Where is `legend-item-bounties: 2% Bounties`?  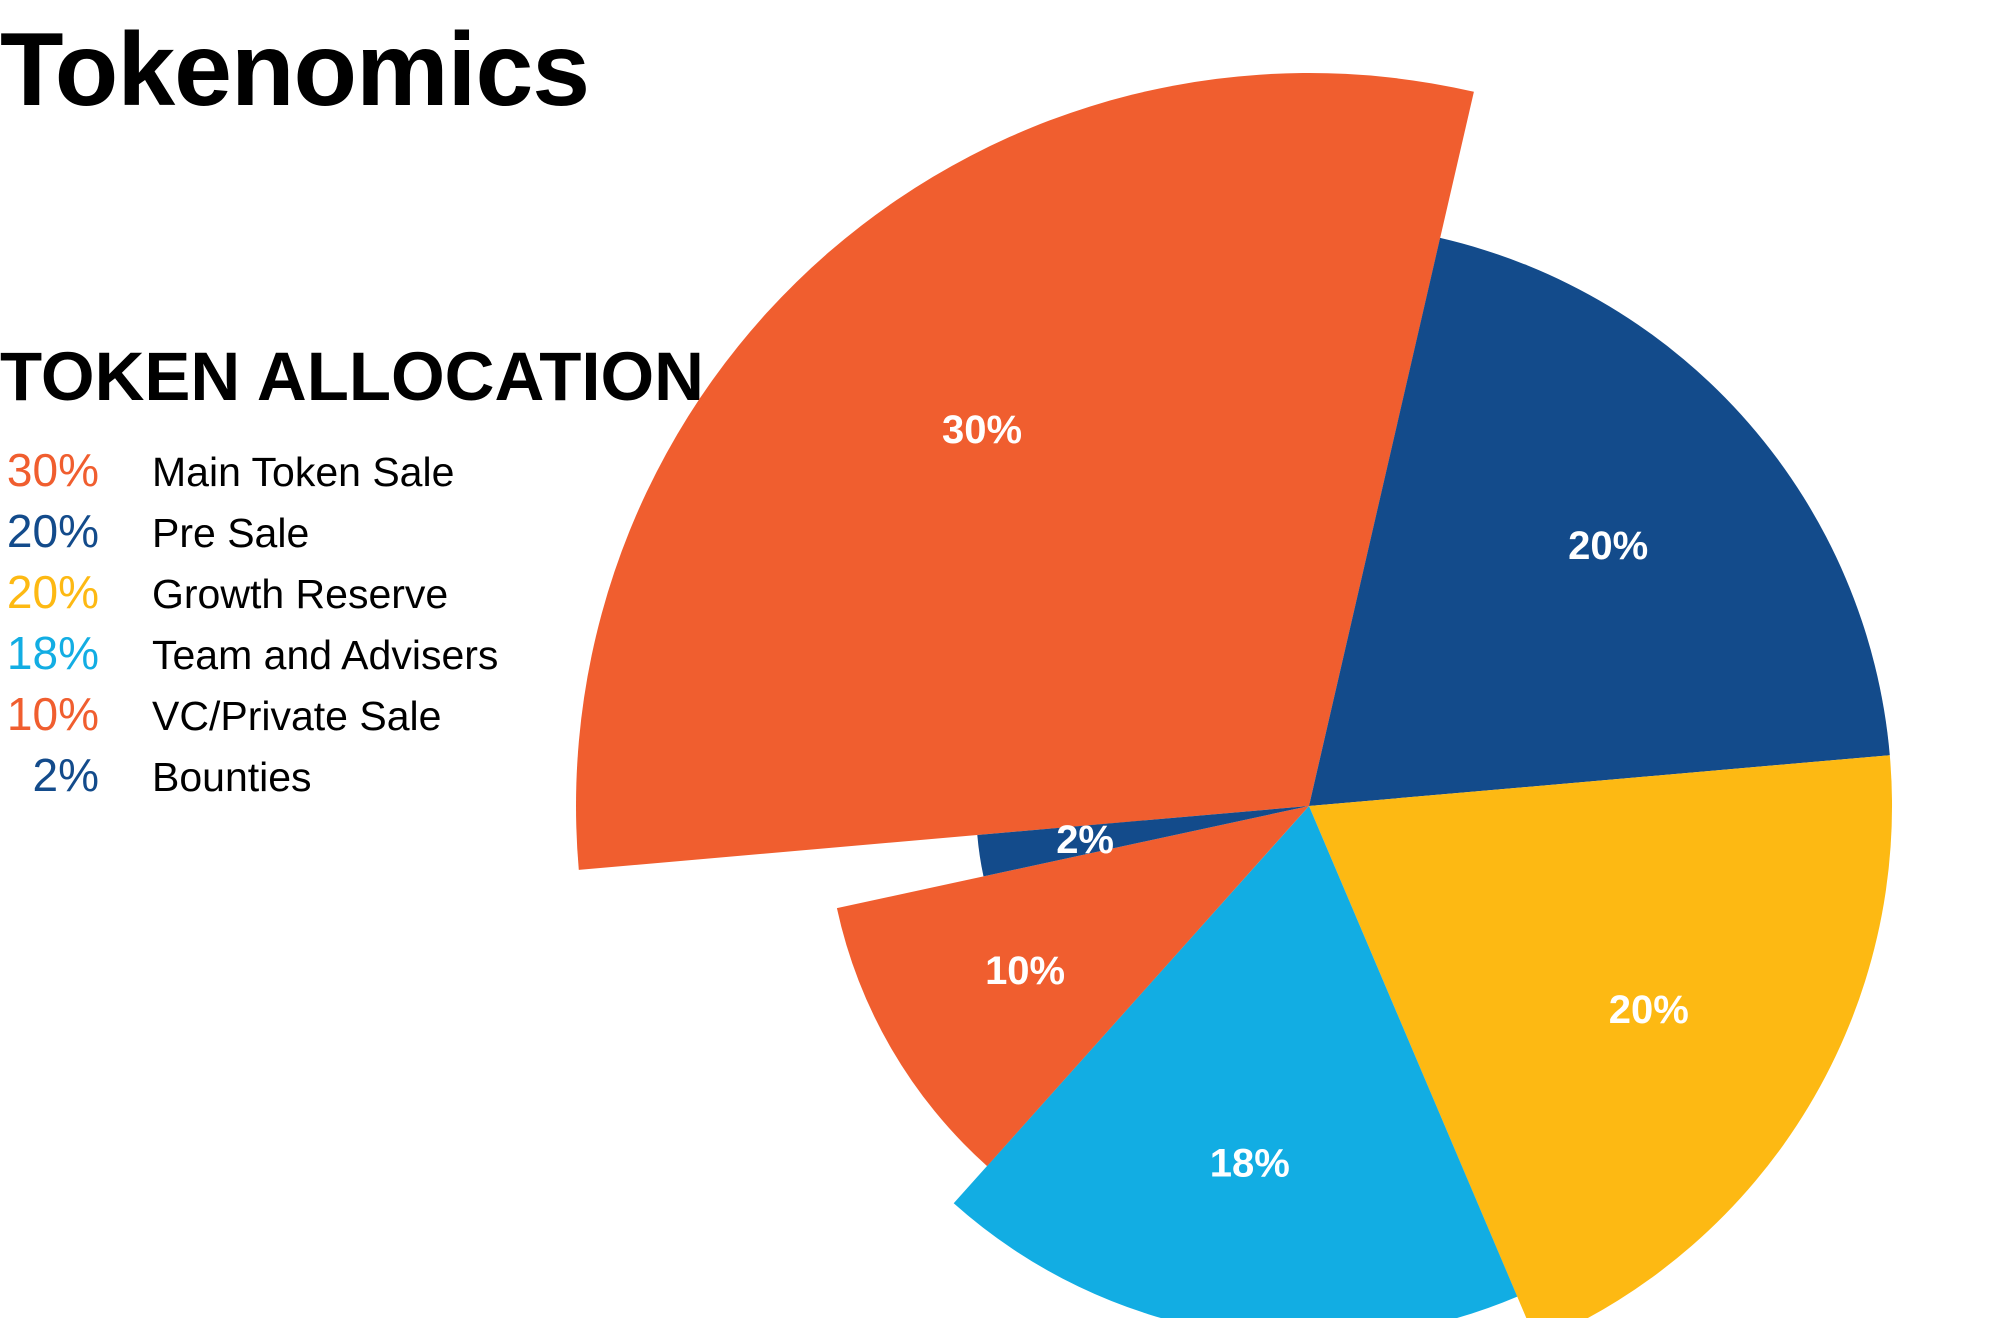 legend-item-bounties: 2% Bounties is located at coordinates (249, 775).